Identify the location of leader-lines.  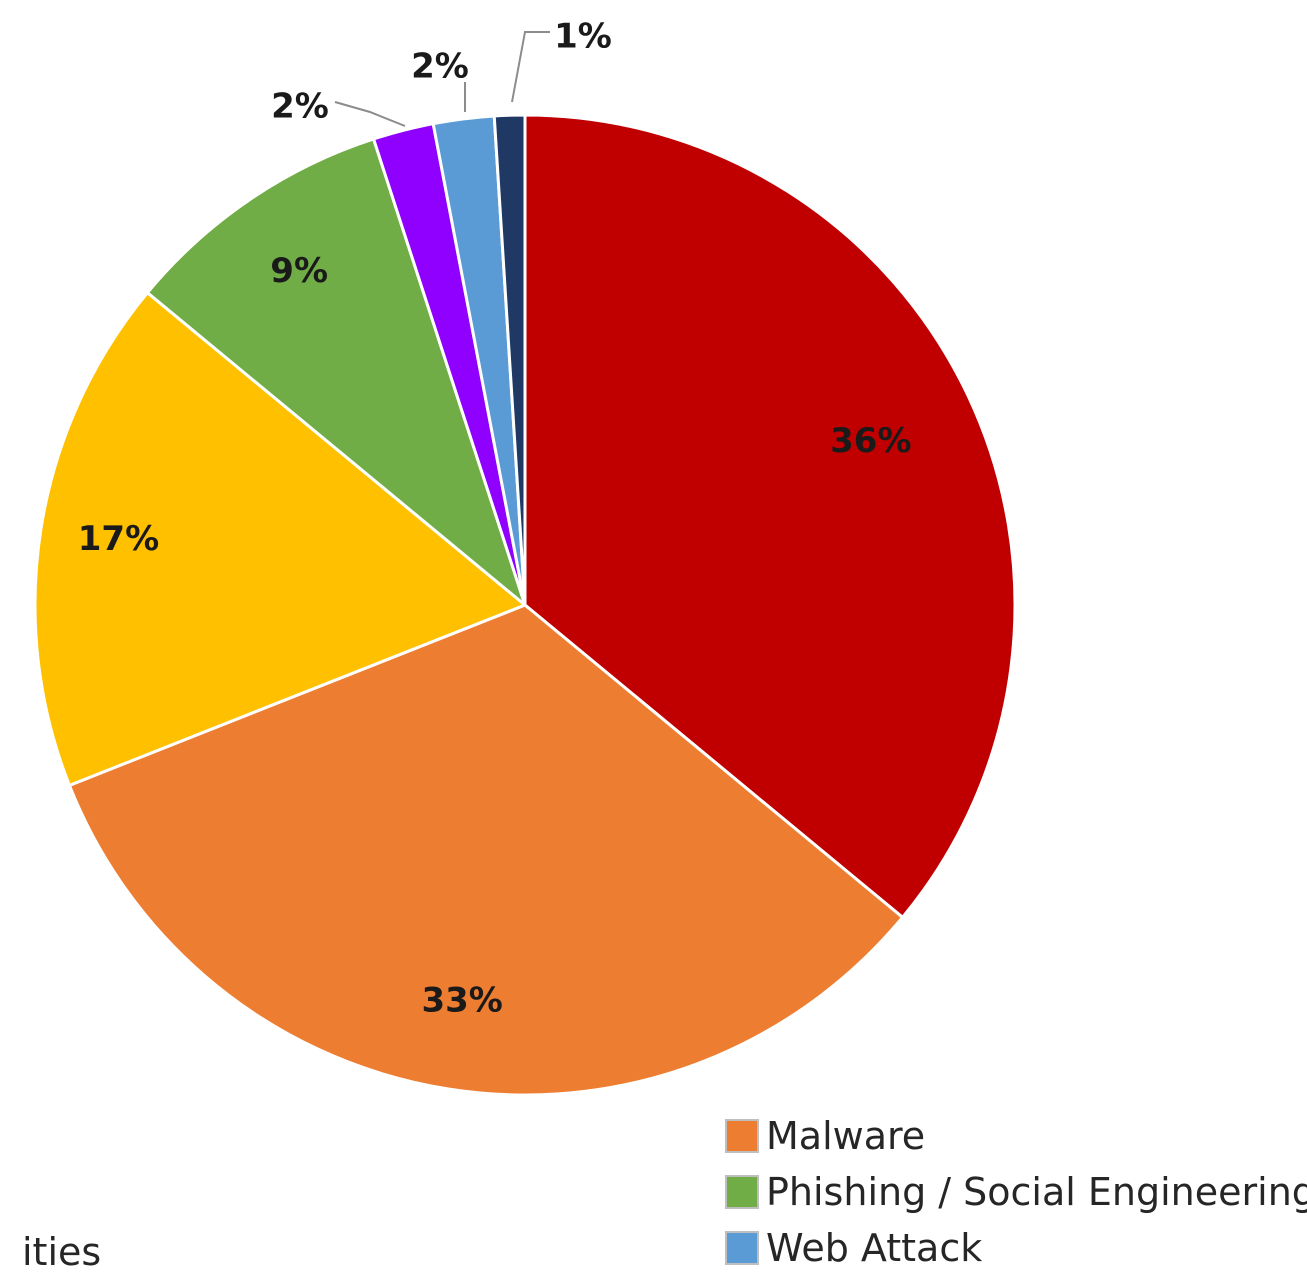
(442, 79).